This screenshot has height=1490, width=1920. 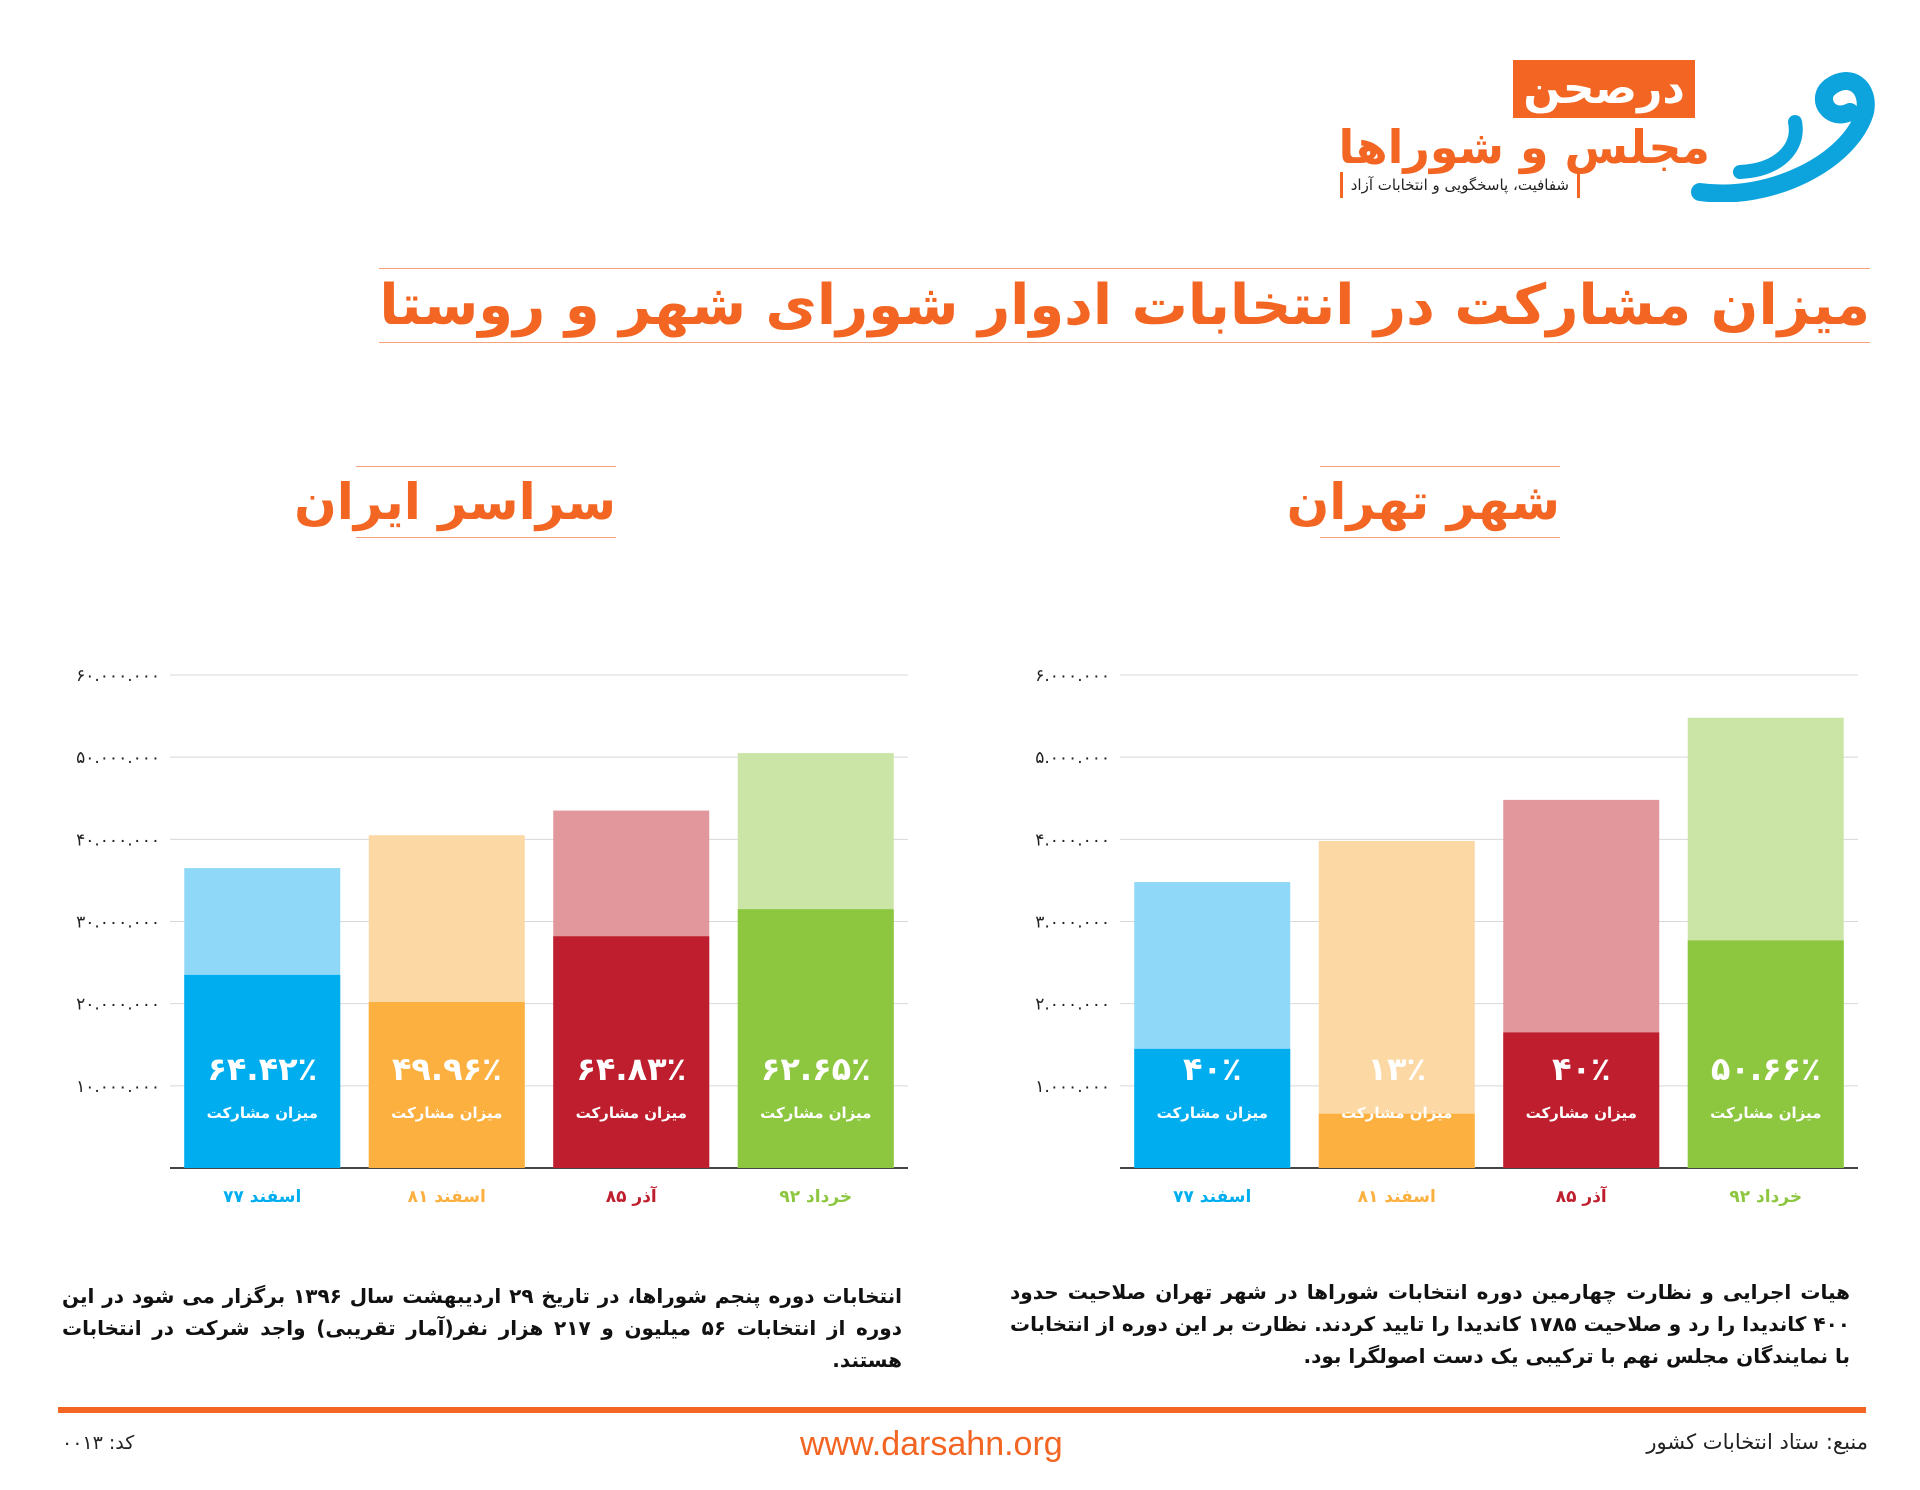 I want to click on logo-swoosh-icon, so click(x=1783, y=137).